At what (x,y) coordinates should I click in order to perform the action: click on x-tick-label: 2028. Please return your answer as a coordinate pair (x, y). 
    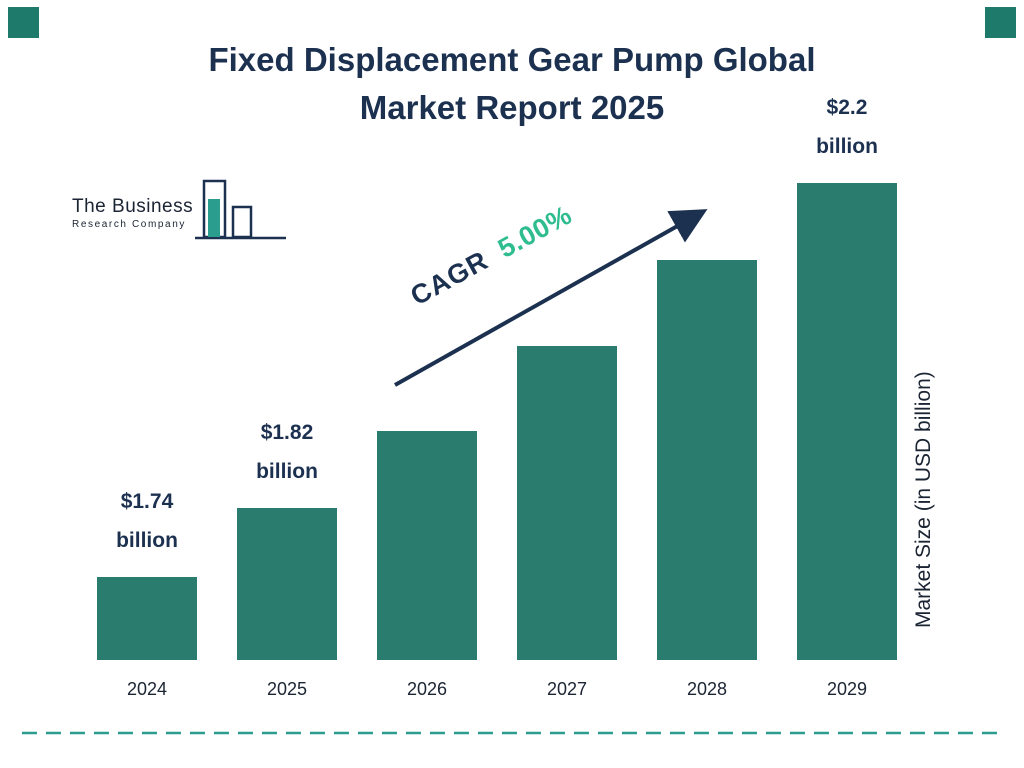
    Looking at the image, I should click on (707, 689).